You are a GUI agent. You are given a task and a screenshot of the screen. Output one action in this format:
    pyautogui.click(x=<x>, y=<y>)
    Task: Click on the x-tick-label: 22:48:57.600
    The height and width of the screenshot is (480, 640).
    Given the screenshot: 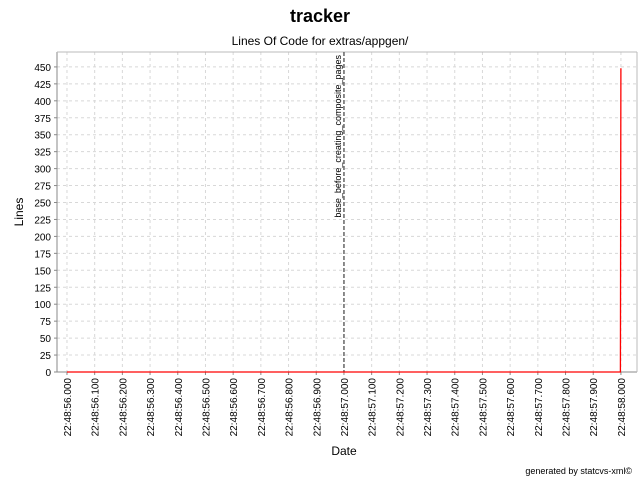 What is the action you would take?
    pyautogui.click(x=511, y=407)
    